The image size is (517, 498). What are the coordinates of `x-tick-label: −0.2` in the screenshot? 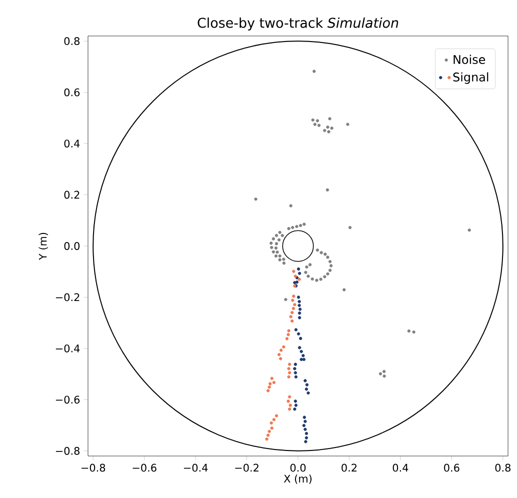 It's located at (246, 468).